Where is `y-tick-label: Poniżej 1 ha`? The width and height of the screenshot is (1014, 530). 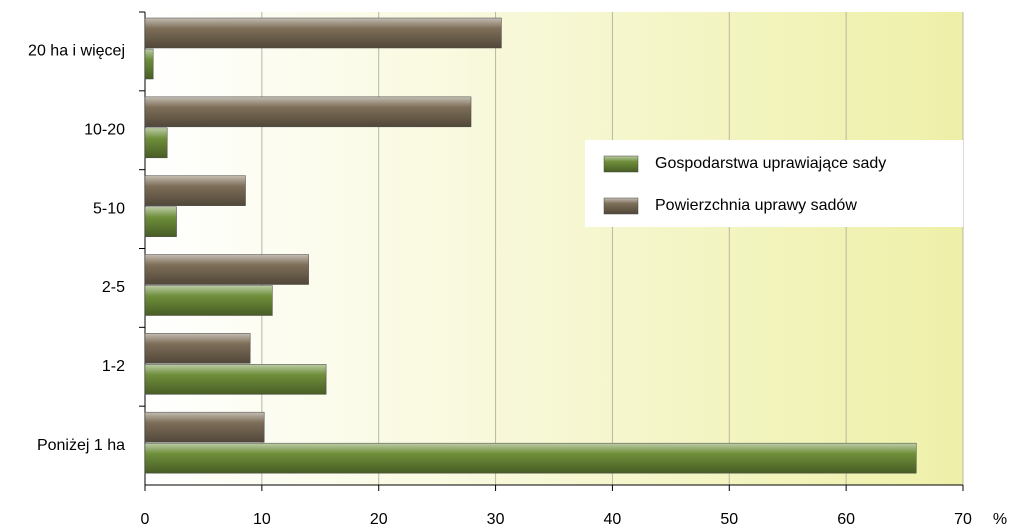
y-tick-label: Poniżej 1 ha is located at coordinates (81, 445).